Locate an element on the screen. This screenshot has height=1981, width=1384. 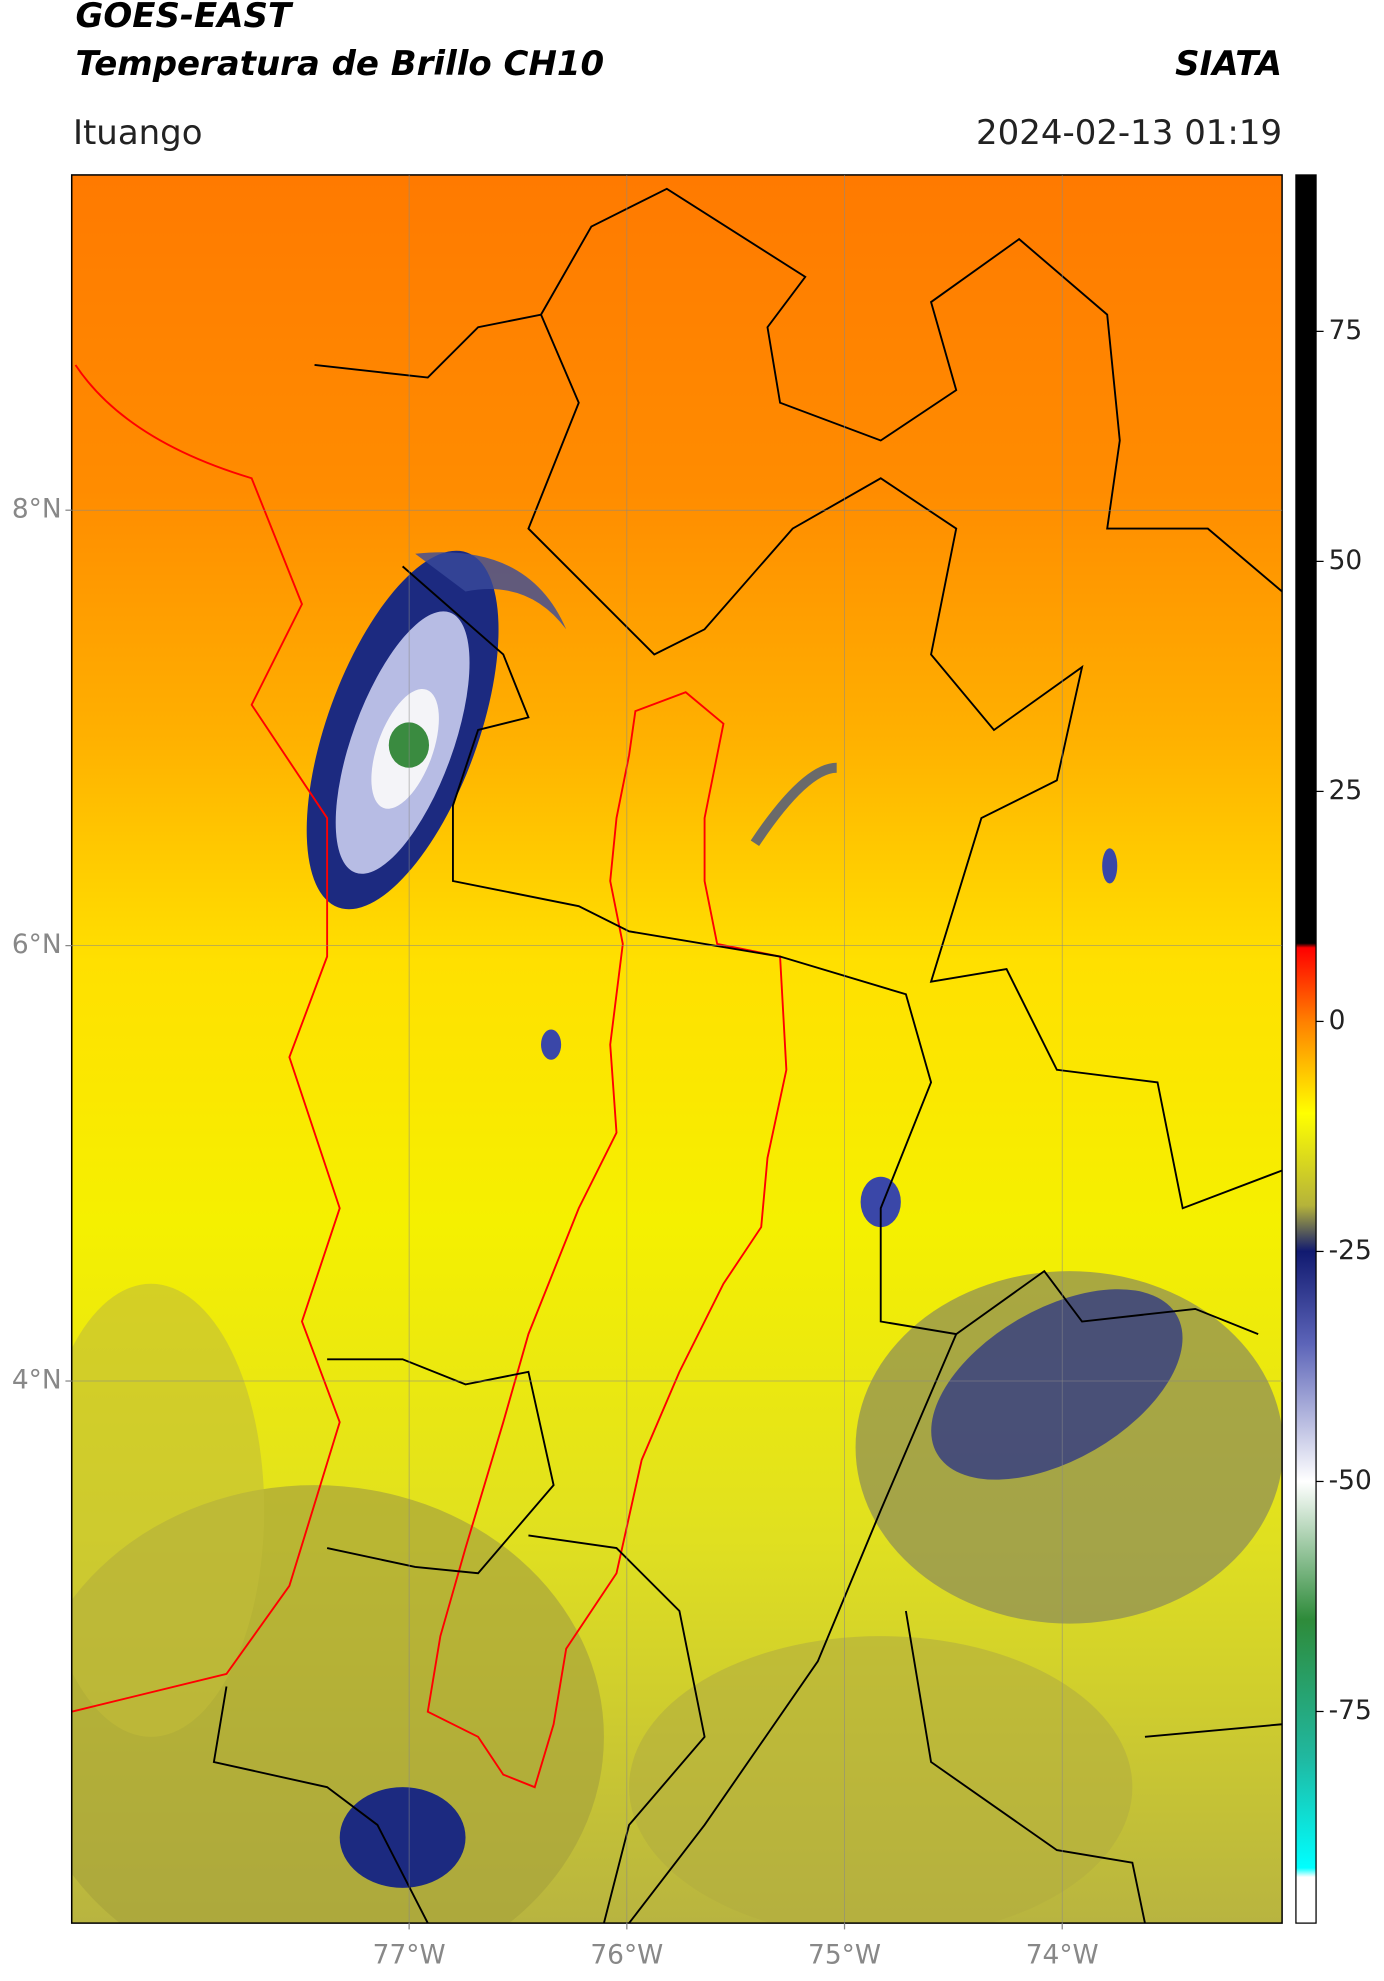
datetime: 2024-02-13 01:19 is located at coordinates (1129, 133).